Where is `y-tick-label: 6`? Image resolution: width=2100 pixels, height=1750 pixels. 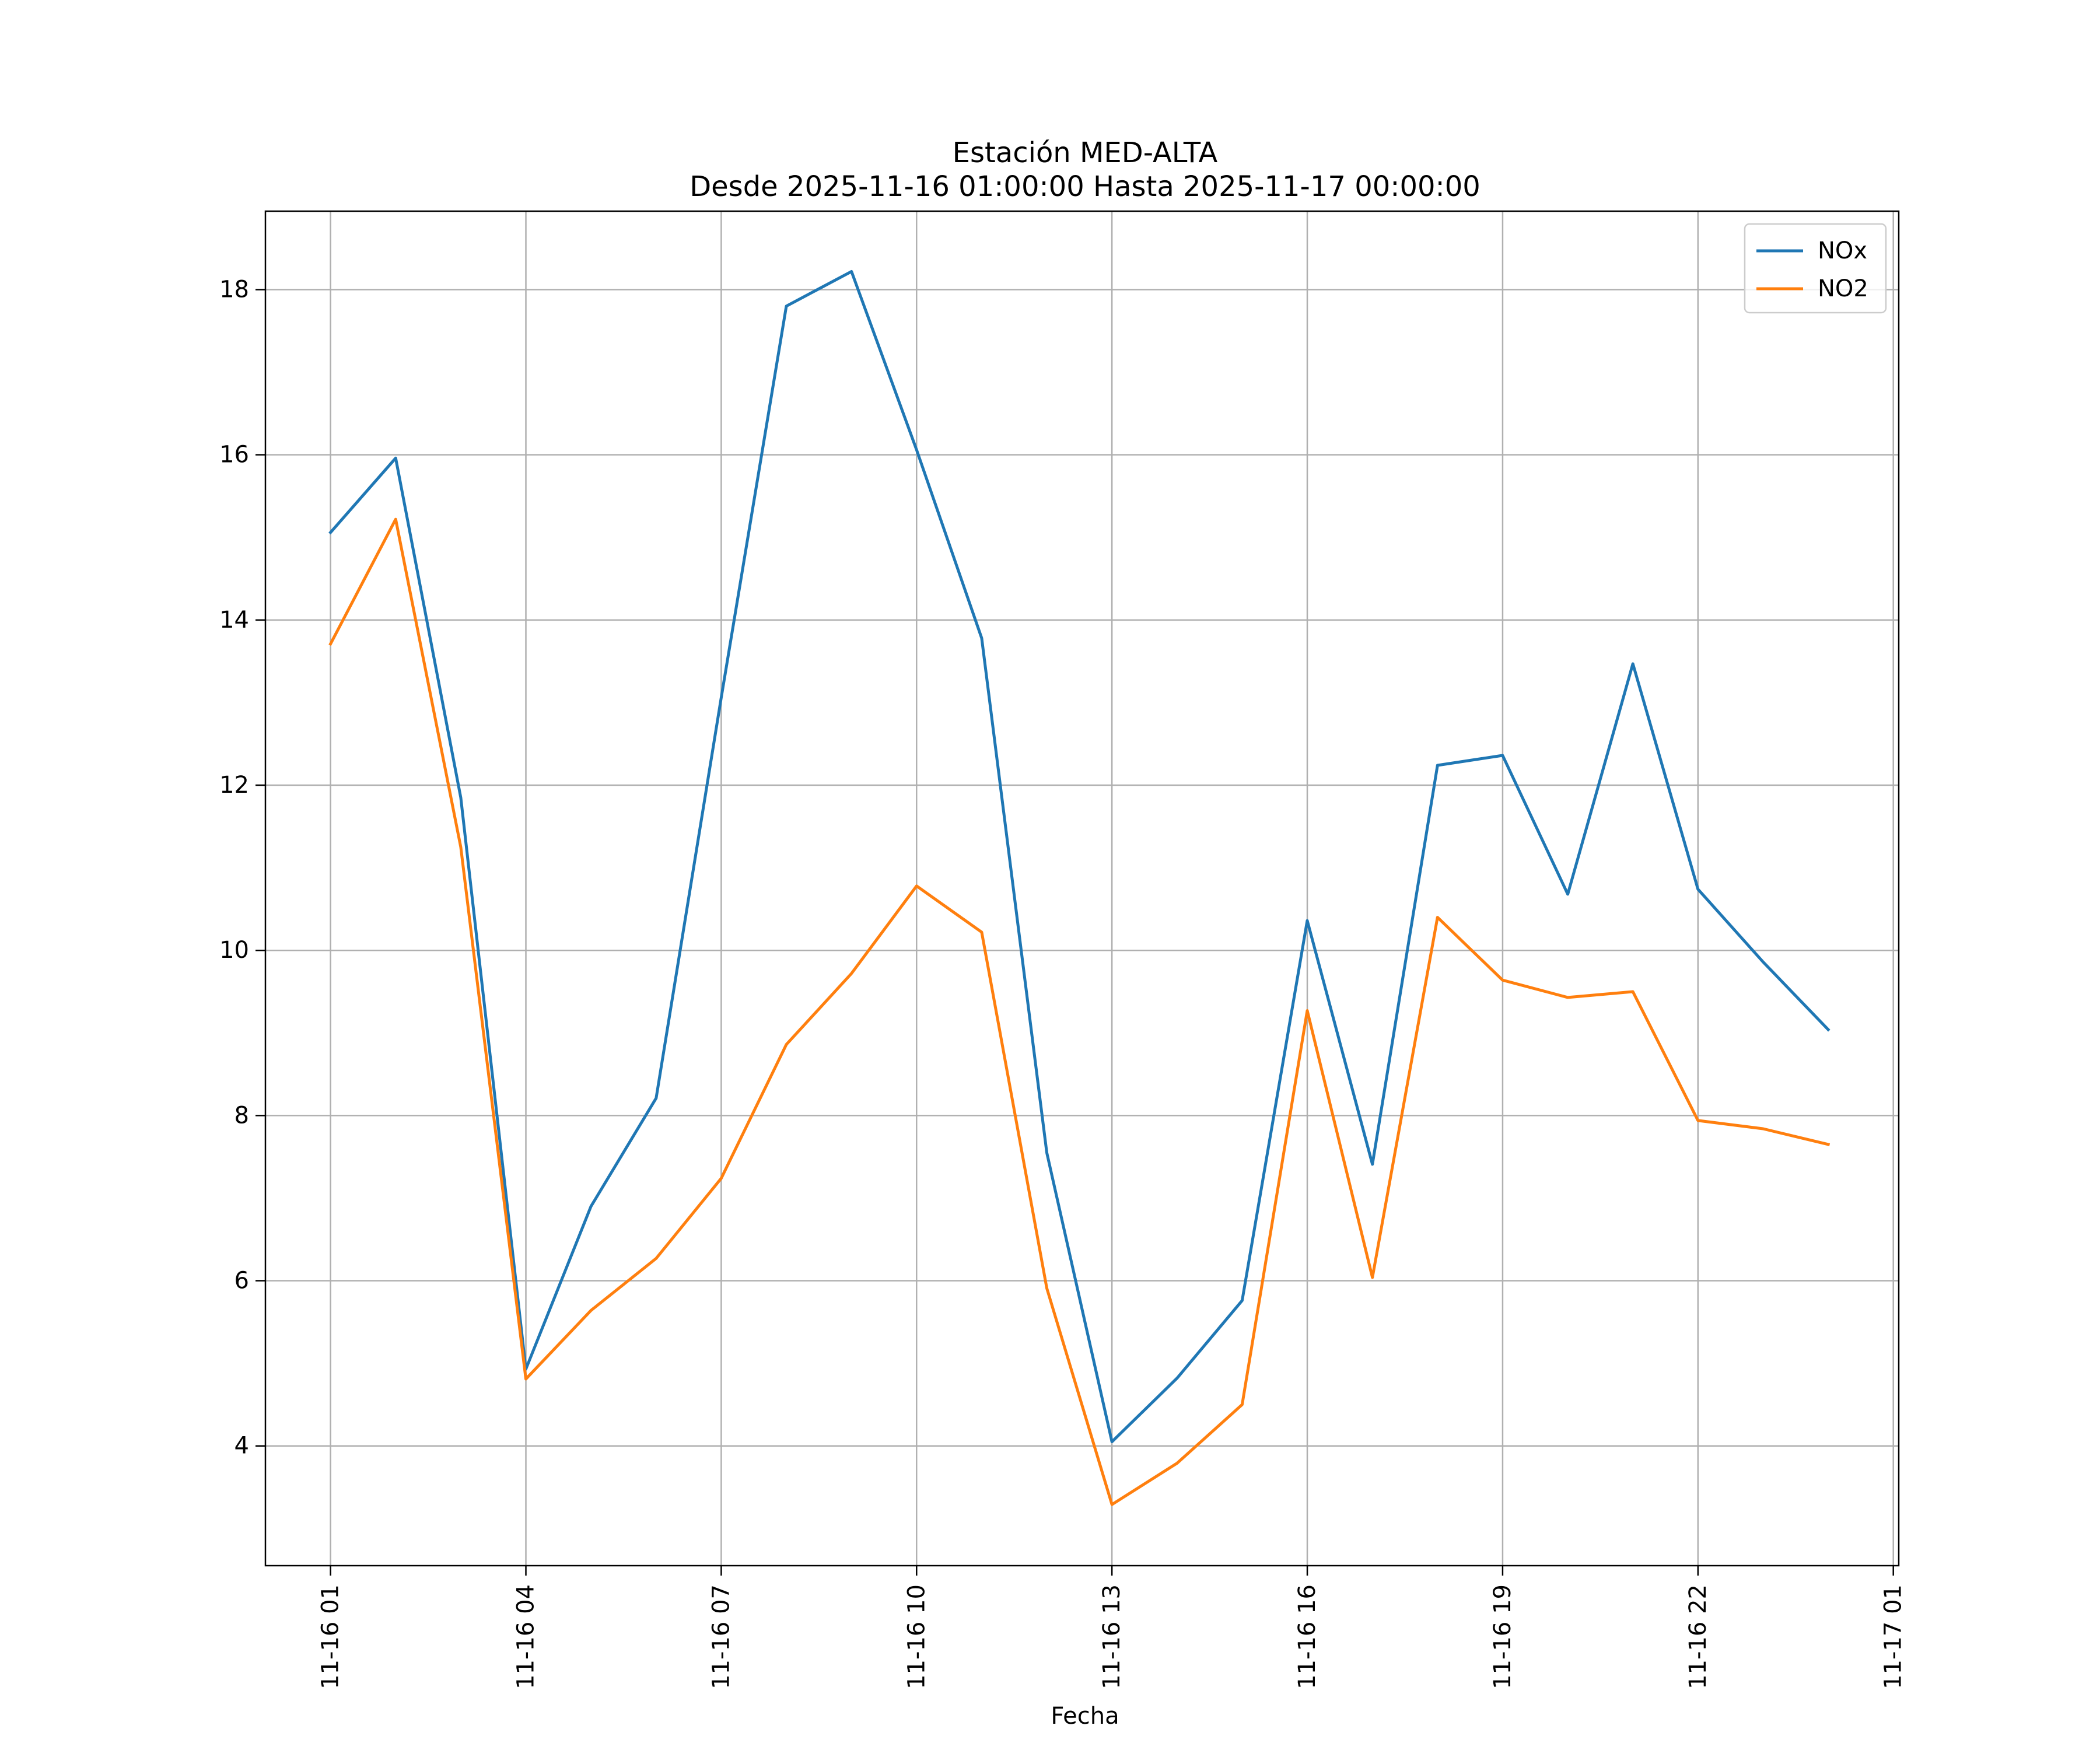 y-tick-label: 6 is located at coordinates (242, 1281).